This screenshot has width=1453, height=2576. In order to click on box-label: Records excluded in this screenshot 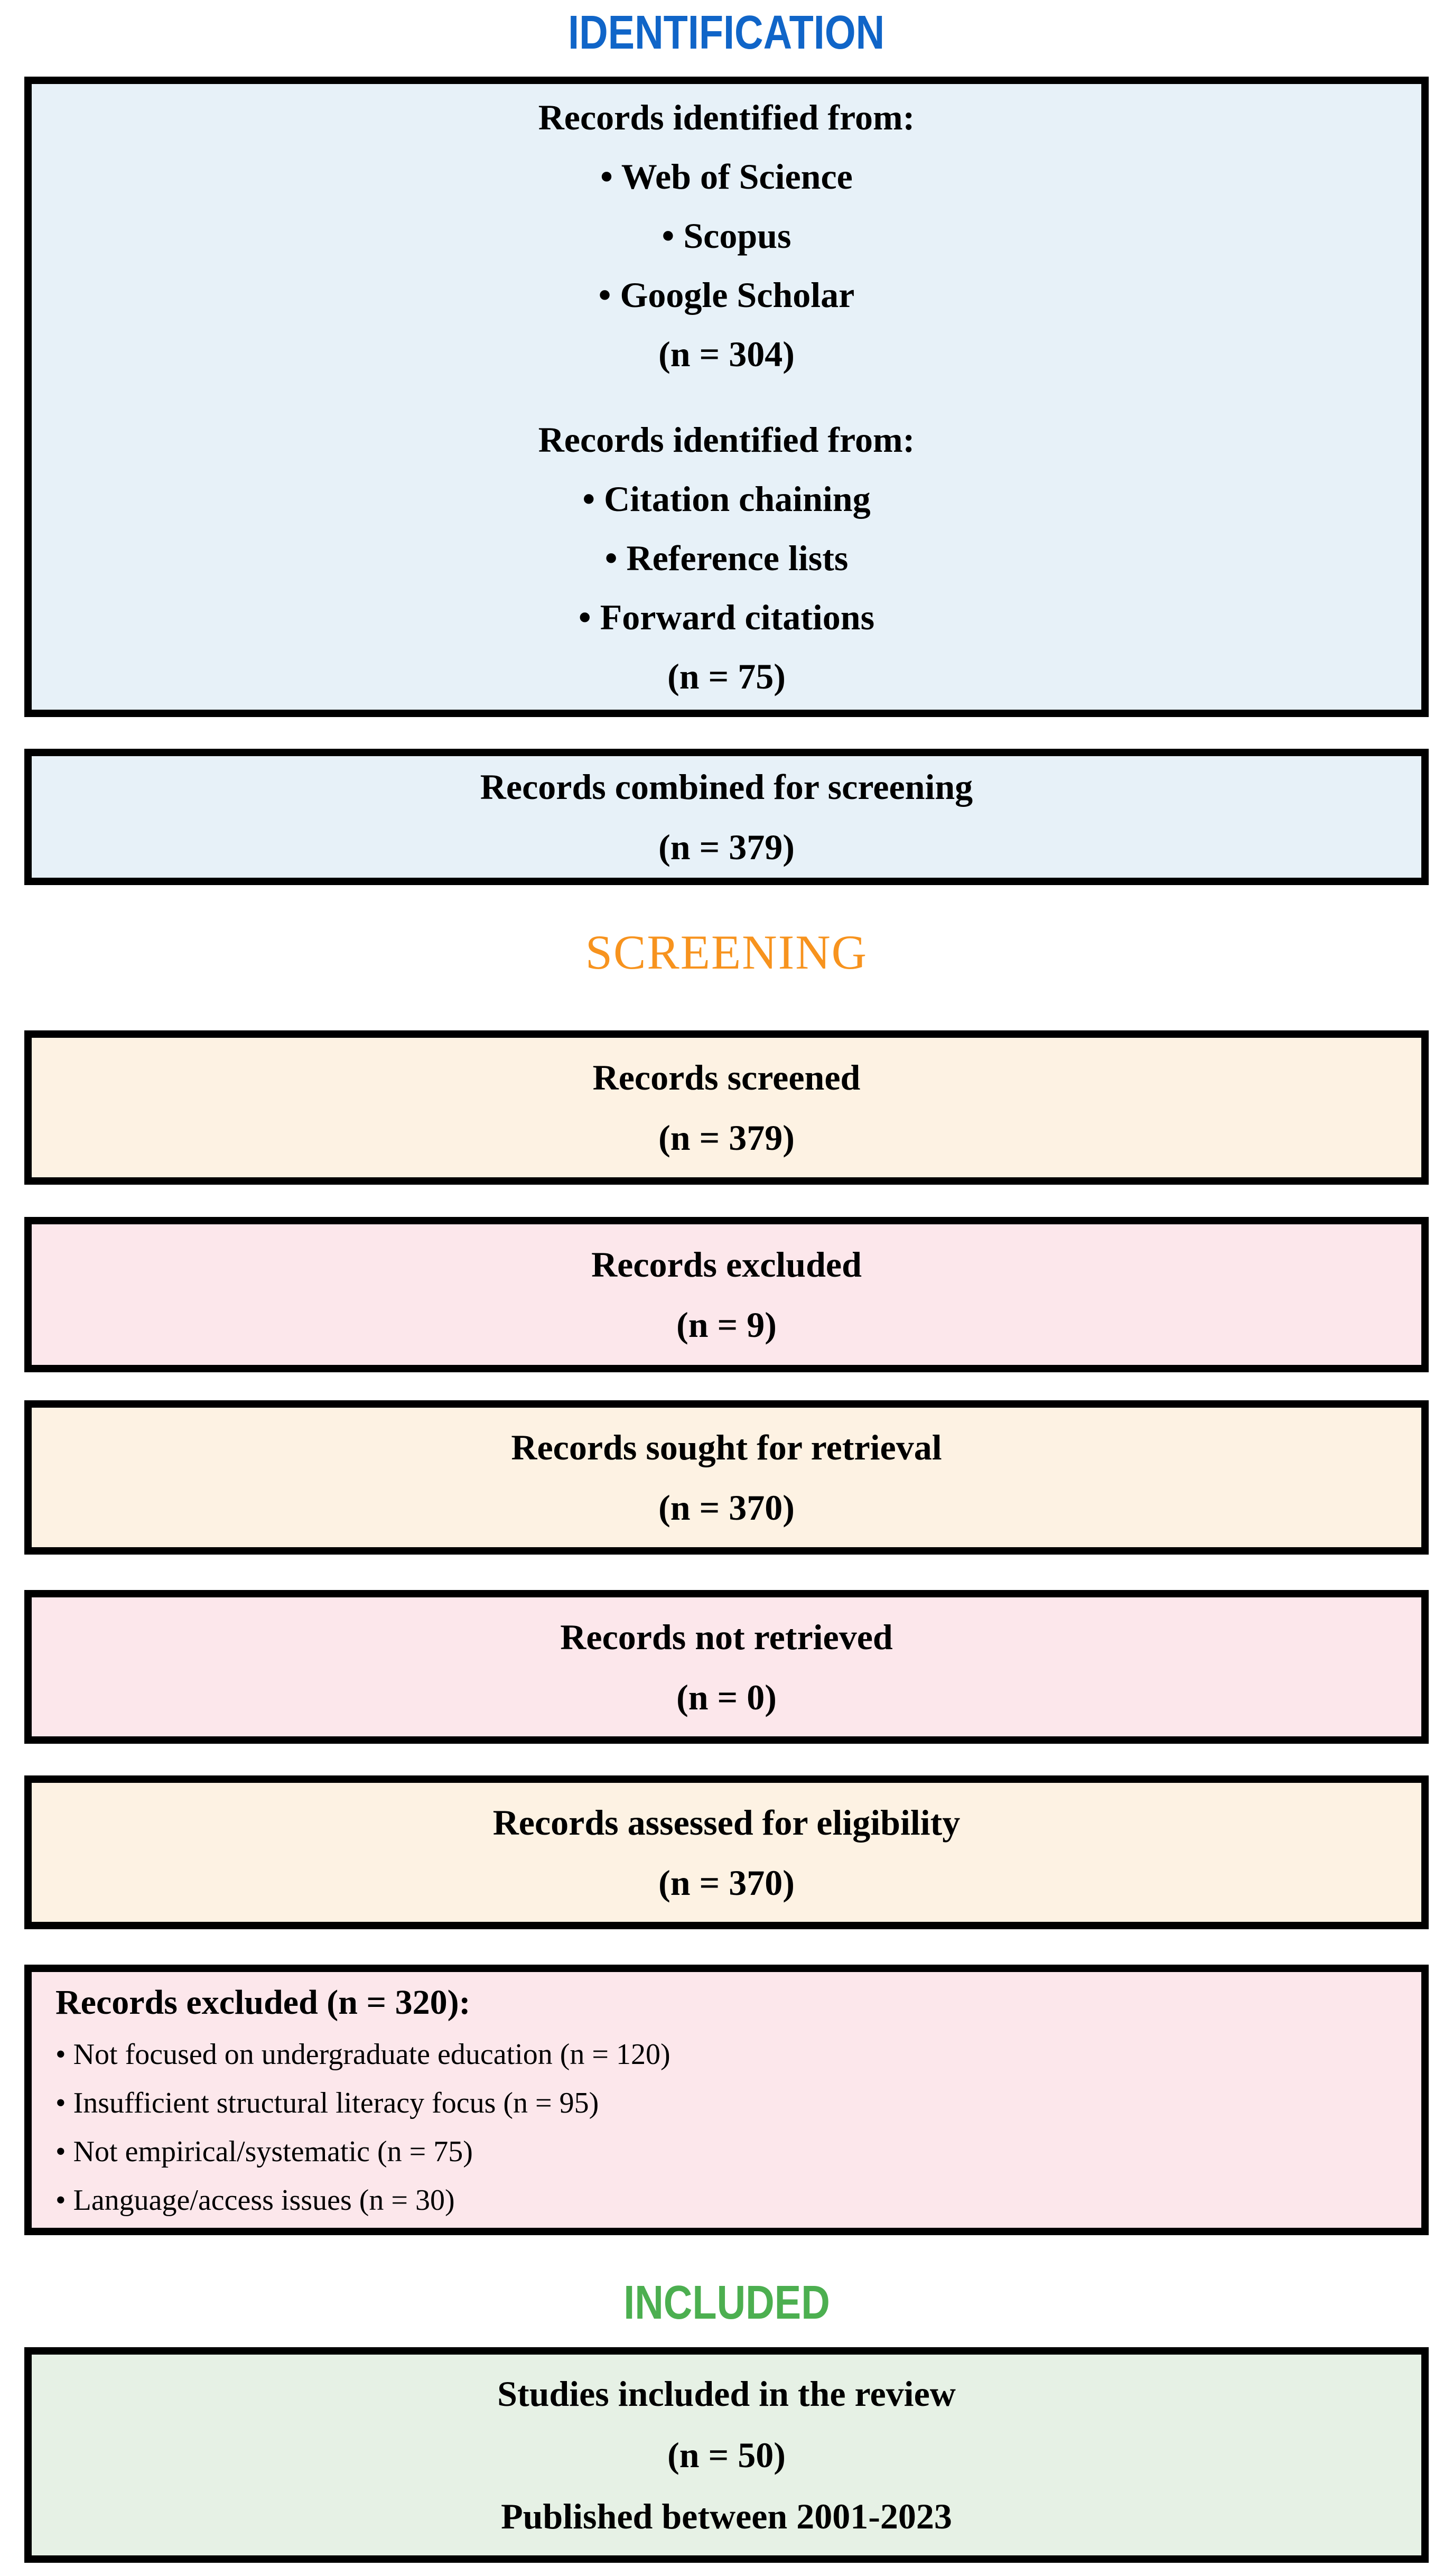, I will do `click(726, 1264)`.